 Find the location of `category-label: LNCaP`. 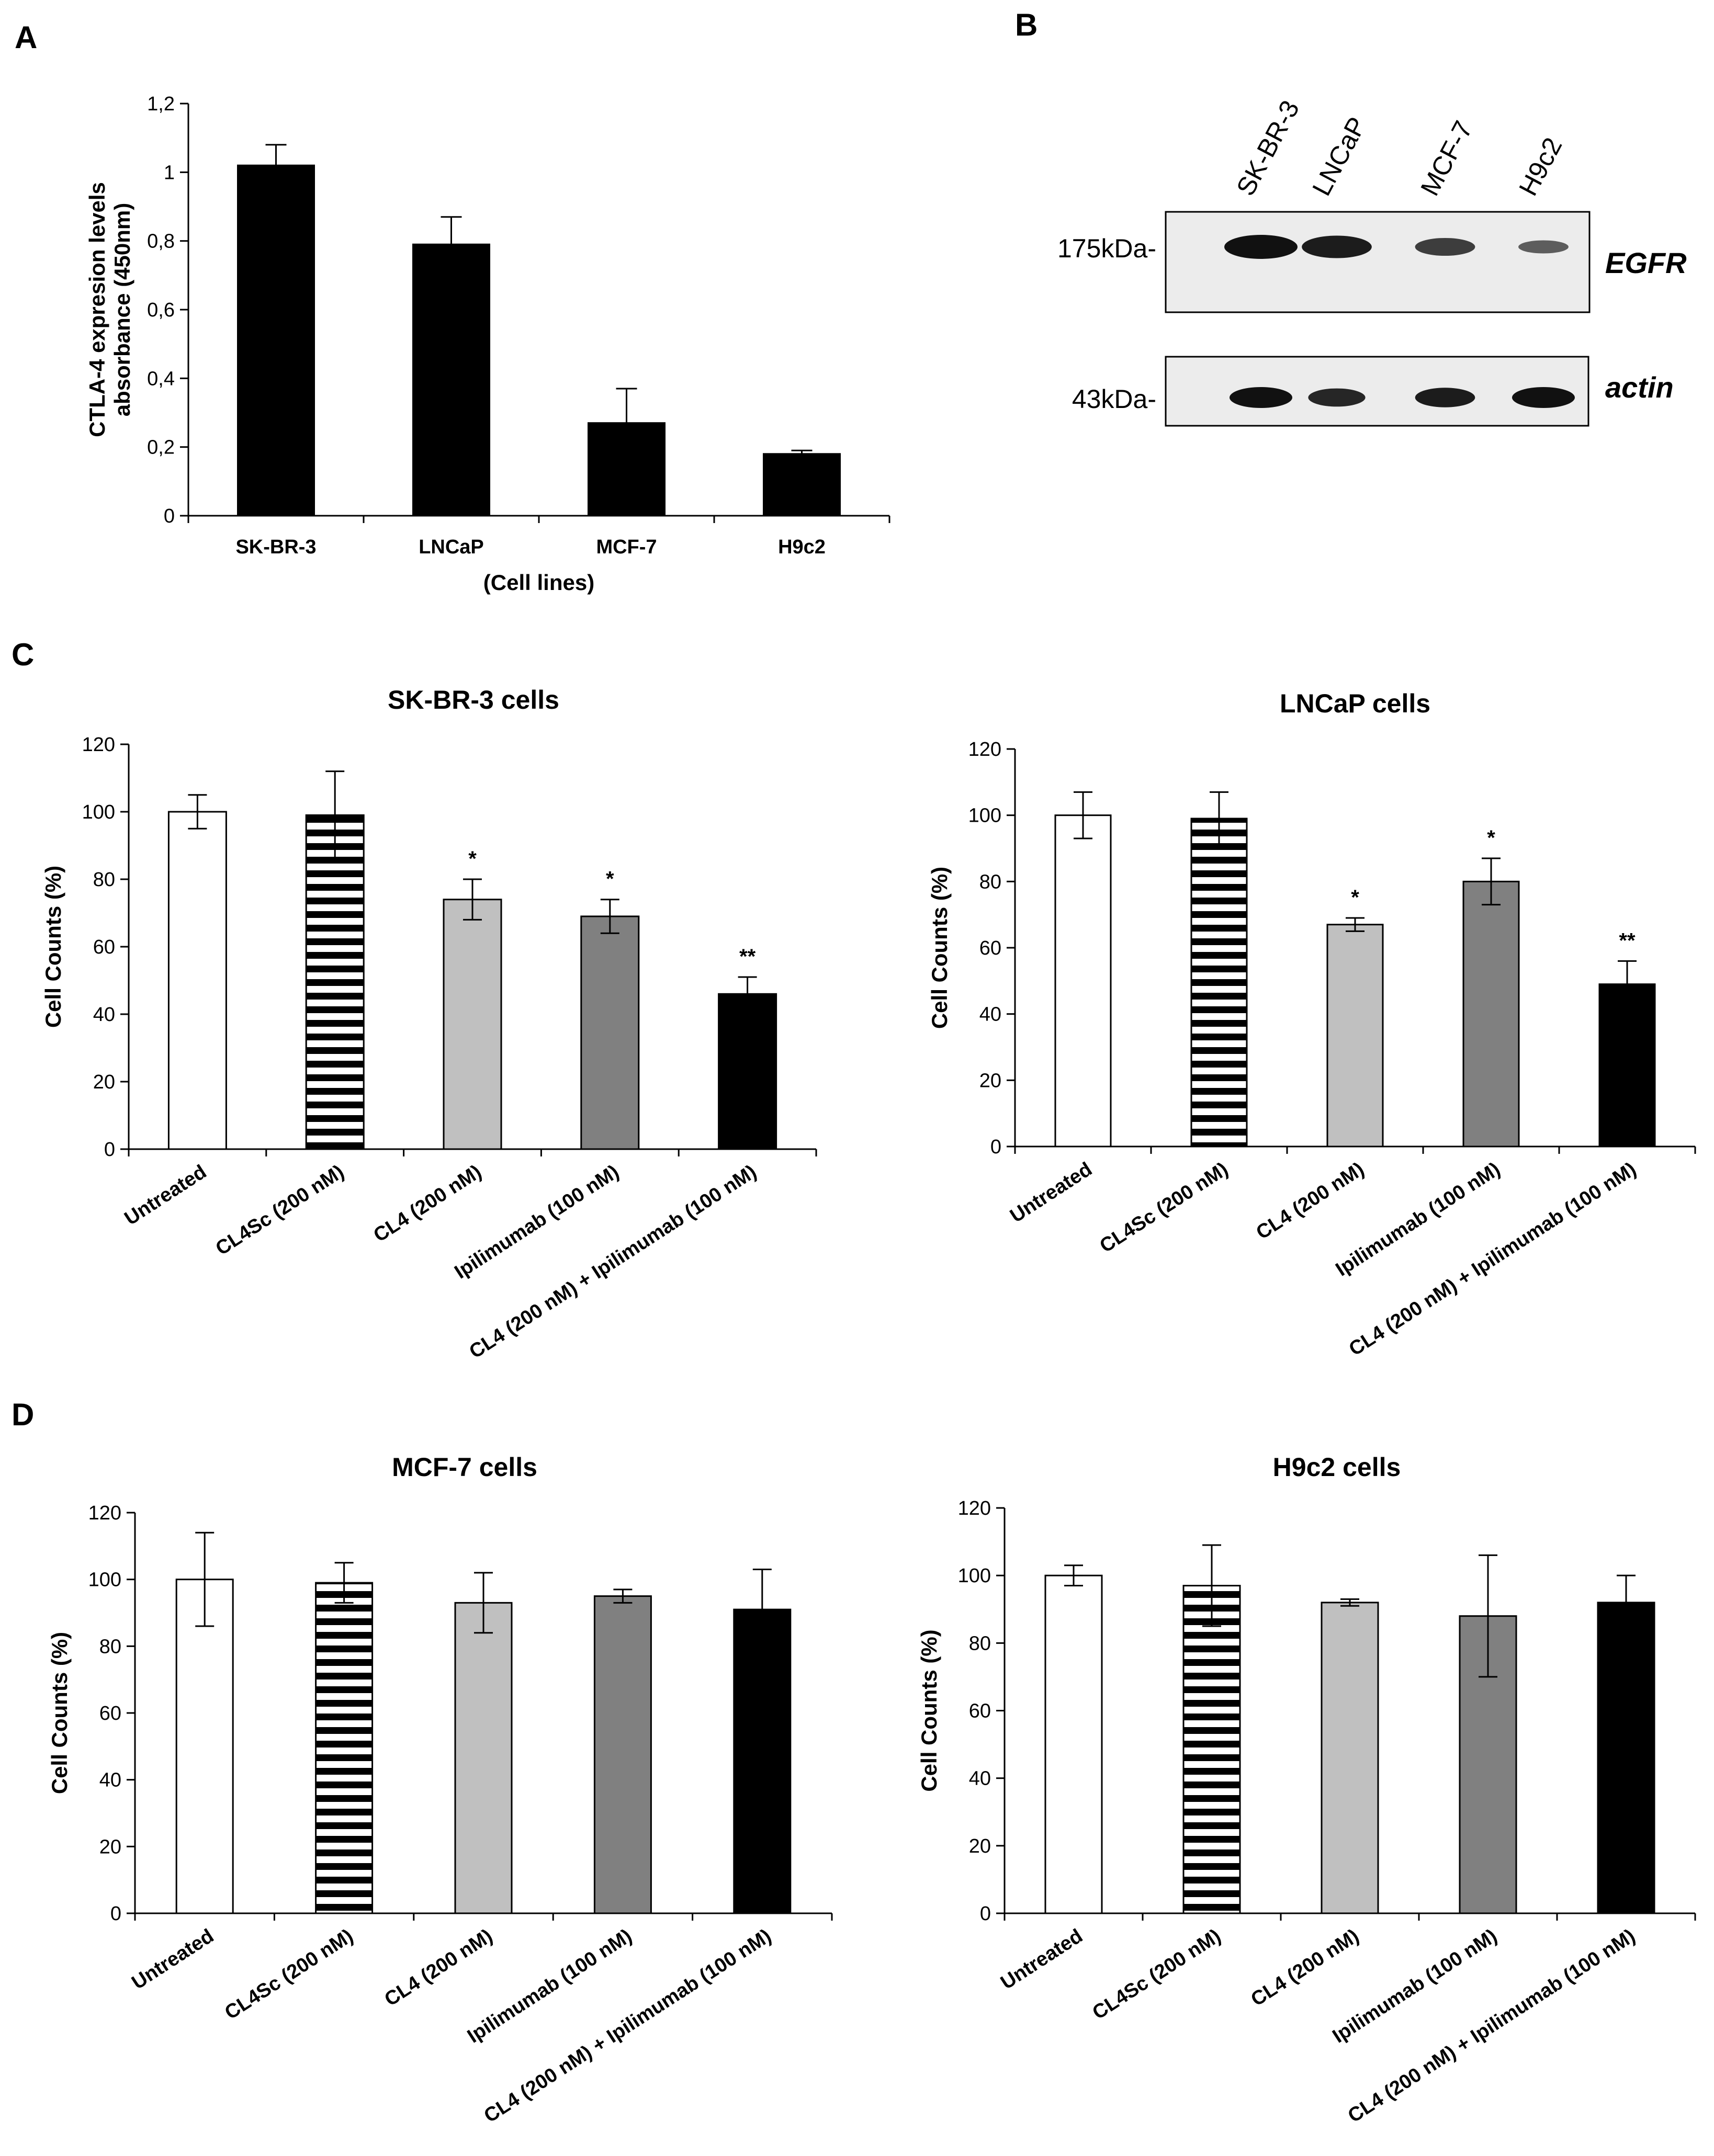

category-label: LNCaP is located at coordinates (452, 547).